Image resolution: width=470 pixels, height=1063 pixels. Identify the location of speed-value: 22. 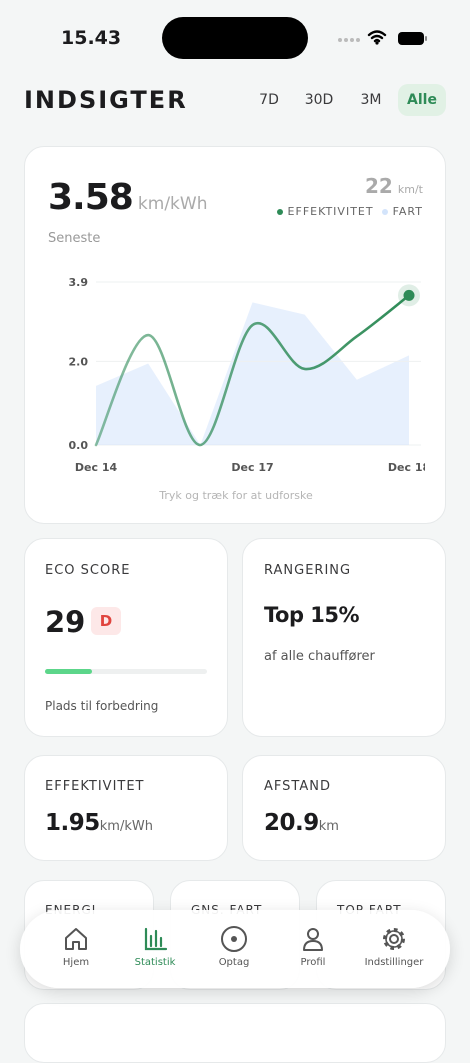
(378, 186).